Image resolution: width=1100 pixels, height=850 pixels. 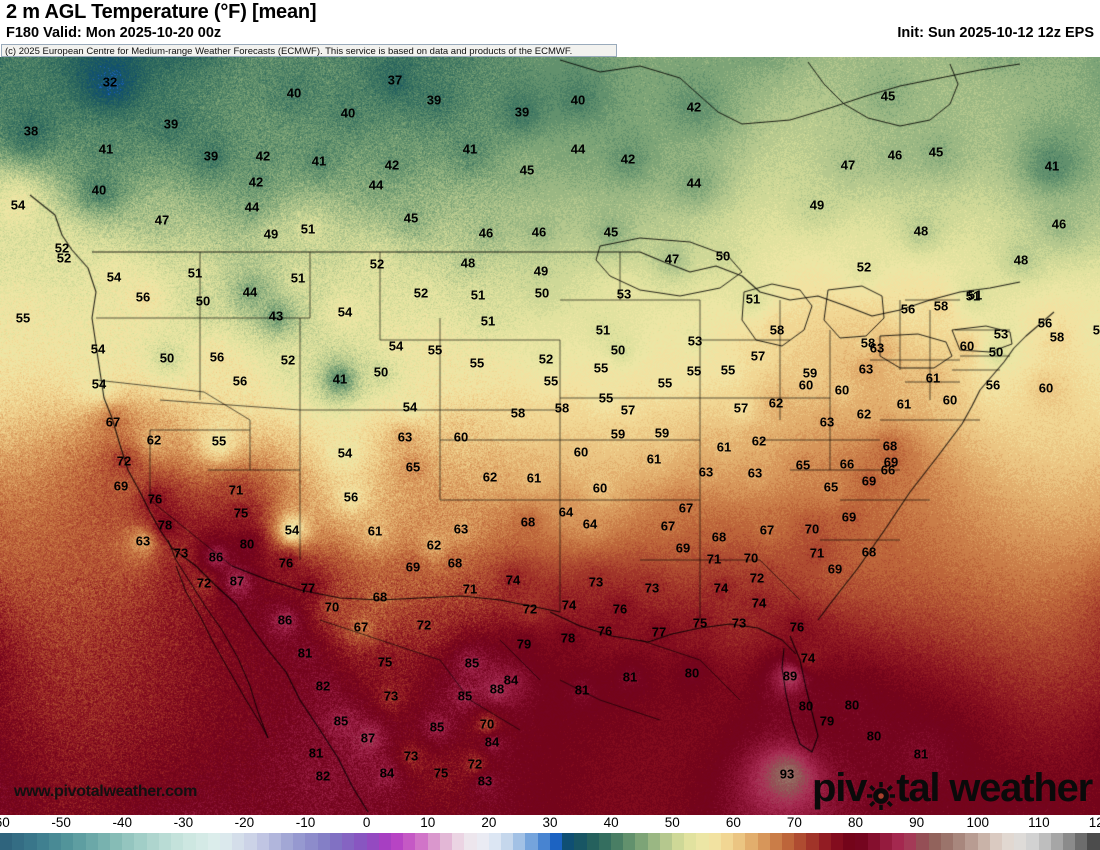 I want to click on brand-text-part1: piv, so click(x=839, y=788).